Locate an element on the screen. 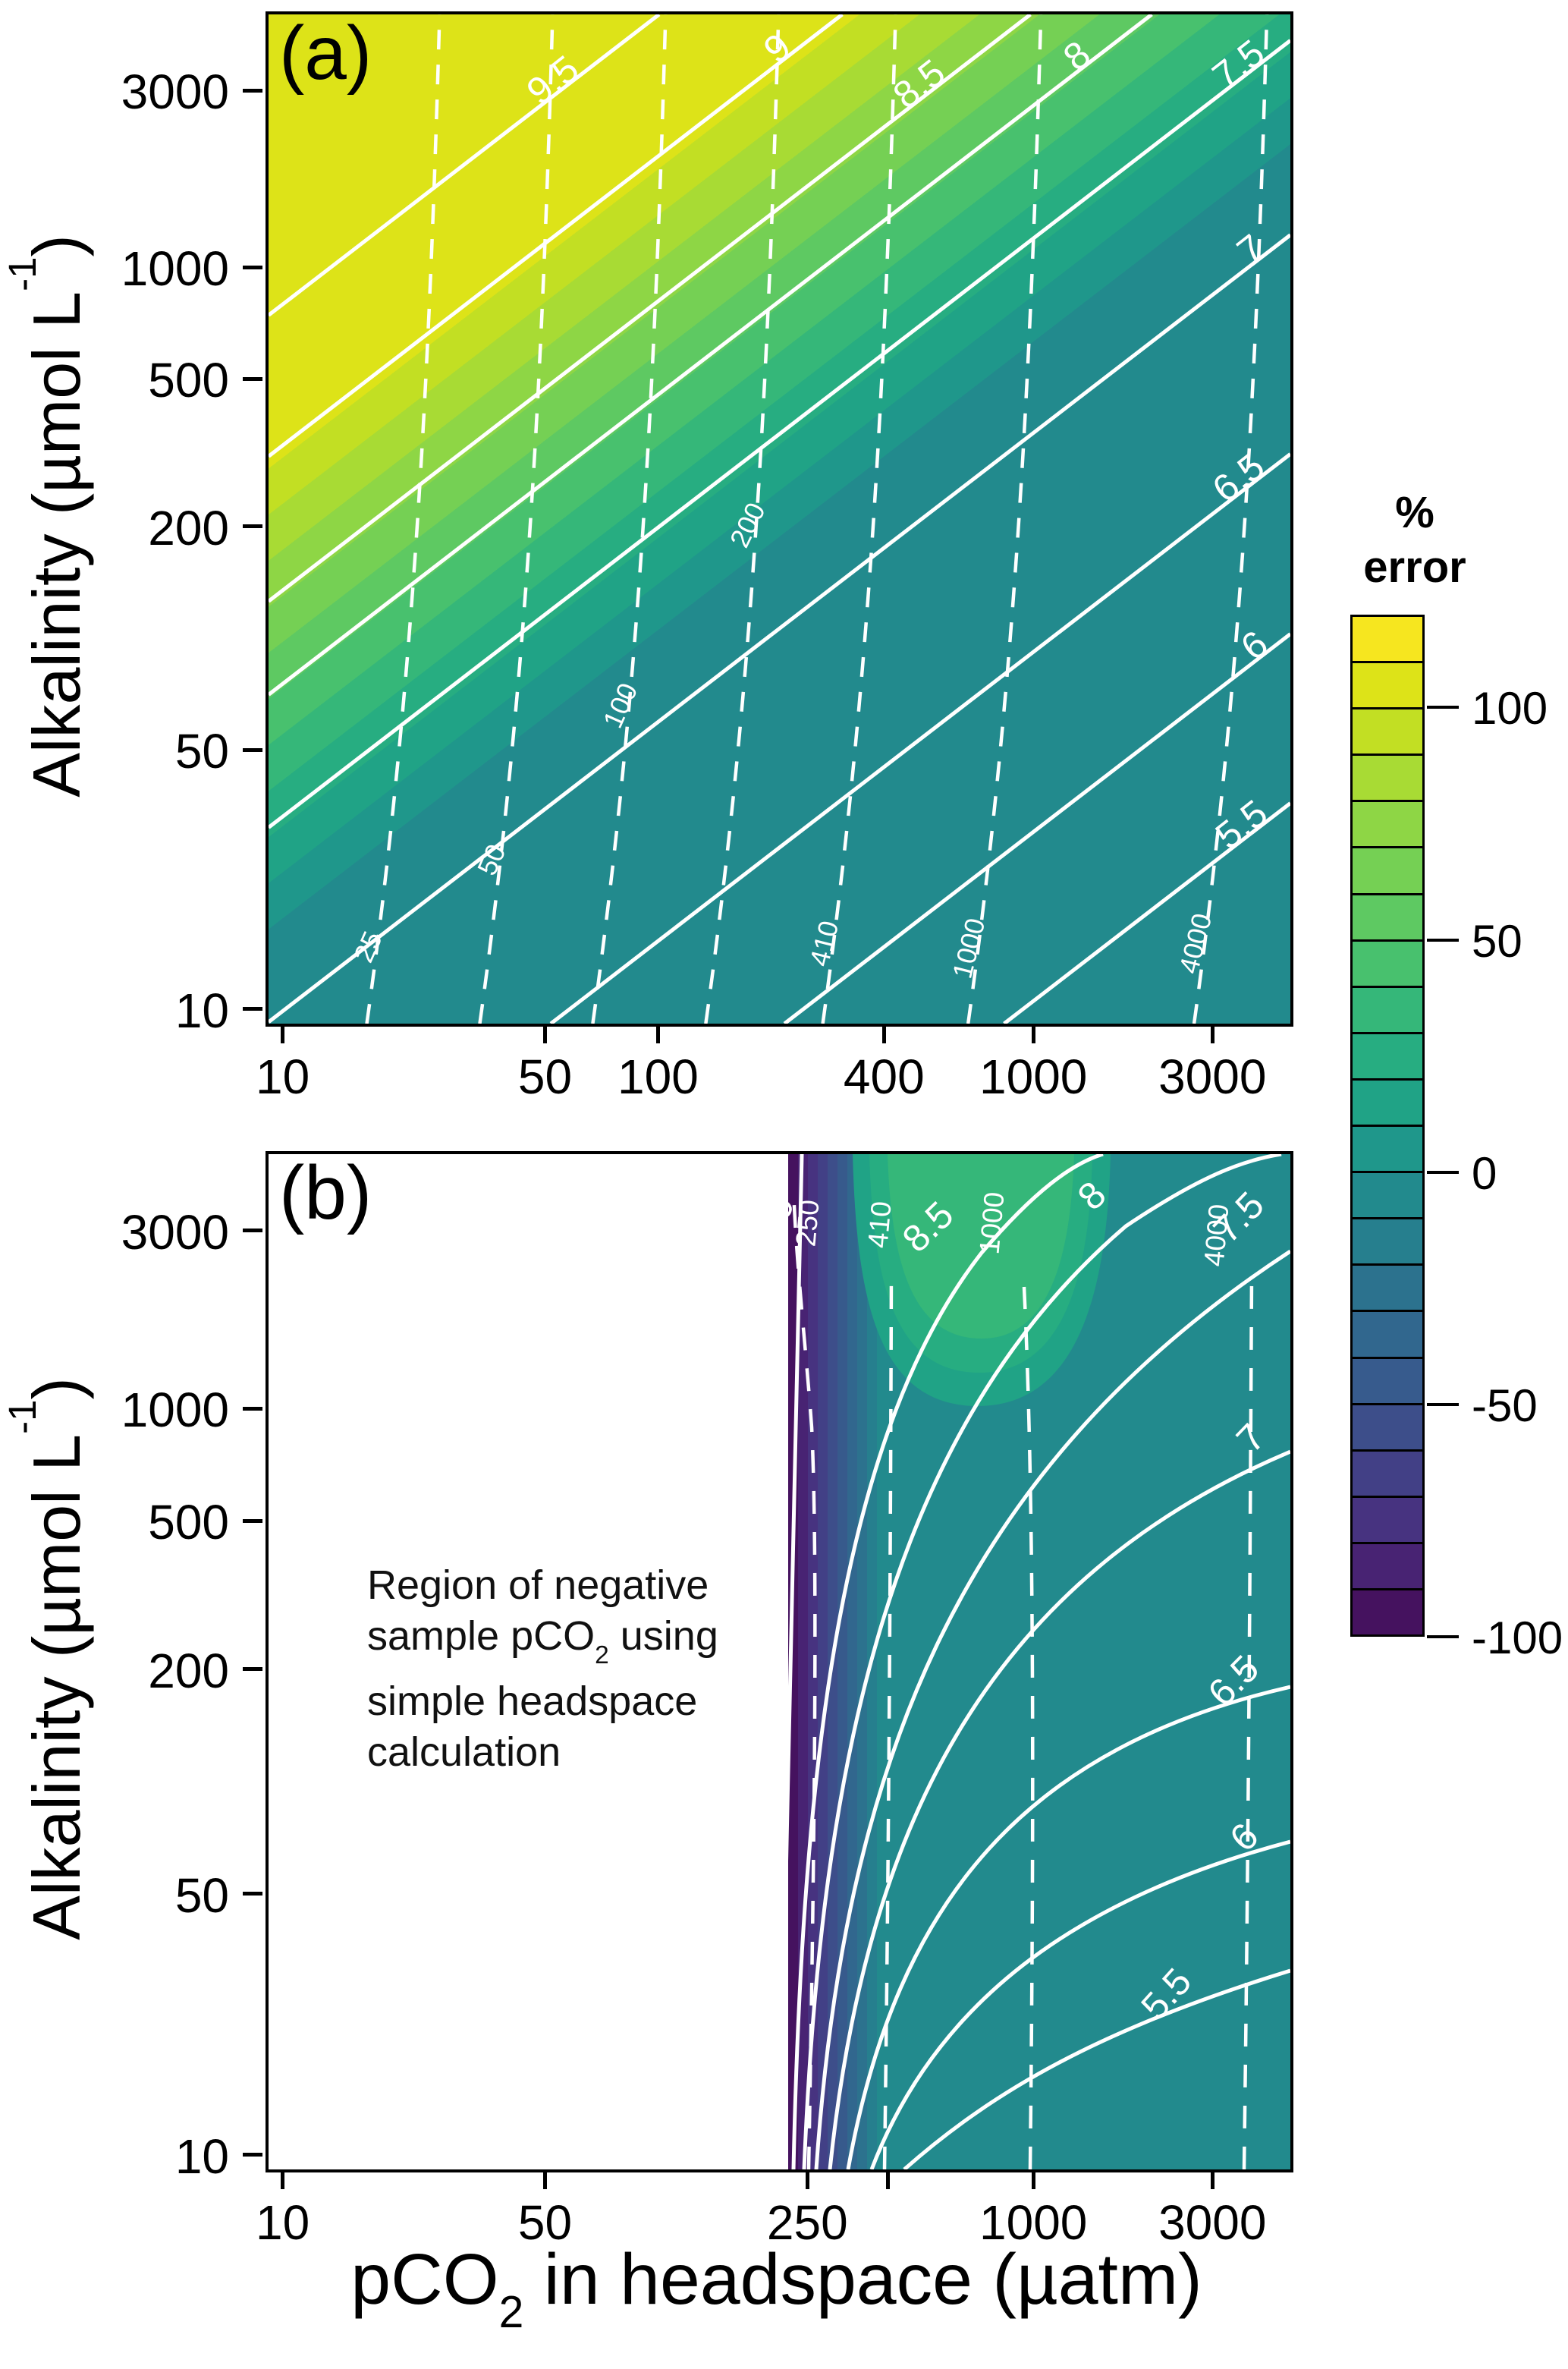 This screenshot has width=1568, height=2369. colorbar-tick-label: -100 is located at coordinates (1517, 1637).